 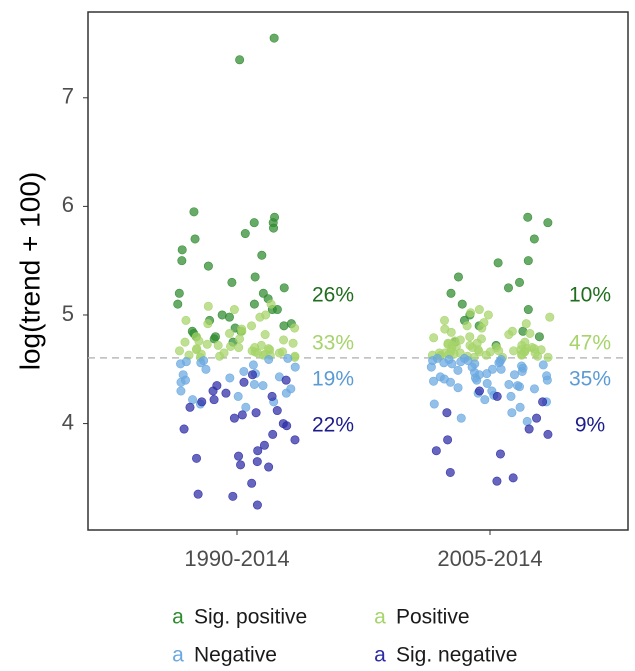 I want to click on y-tick-label: 4, so click(x=68, y=421).